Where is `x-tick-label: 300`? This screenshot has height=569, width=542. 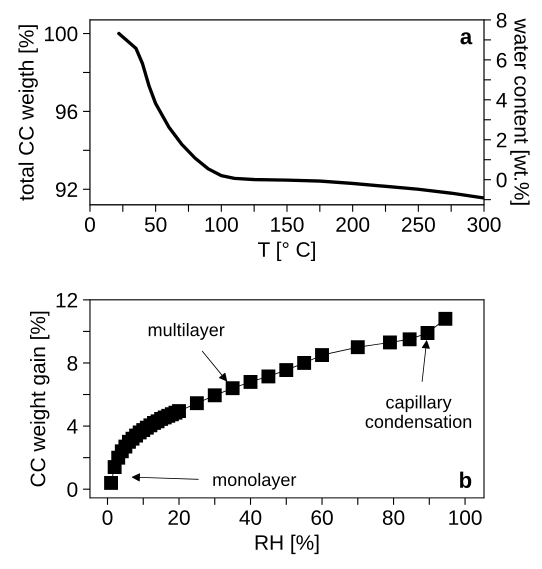
x-tick-label: 300 is located at coordinates (484, 224).